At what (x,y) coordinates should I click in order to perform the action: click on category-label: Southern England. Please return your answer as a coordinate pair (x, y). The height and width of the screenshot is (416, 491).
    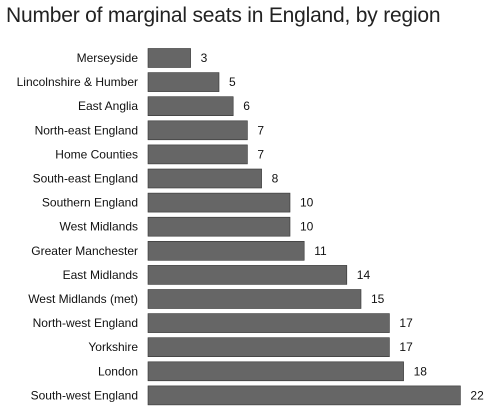
    Looking at the image, I should click on (90, 203).